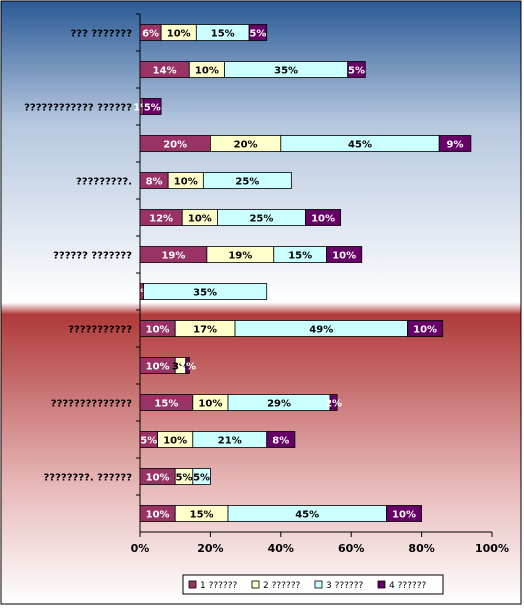 Image resolution: width=524 pixels, height=611 pixels. What do you see at coordinates (102, 34) in the screenshot?
I see `category-label: ??? ???????` at bounding box center [102, 34].